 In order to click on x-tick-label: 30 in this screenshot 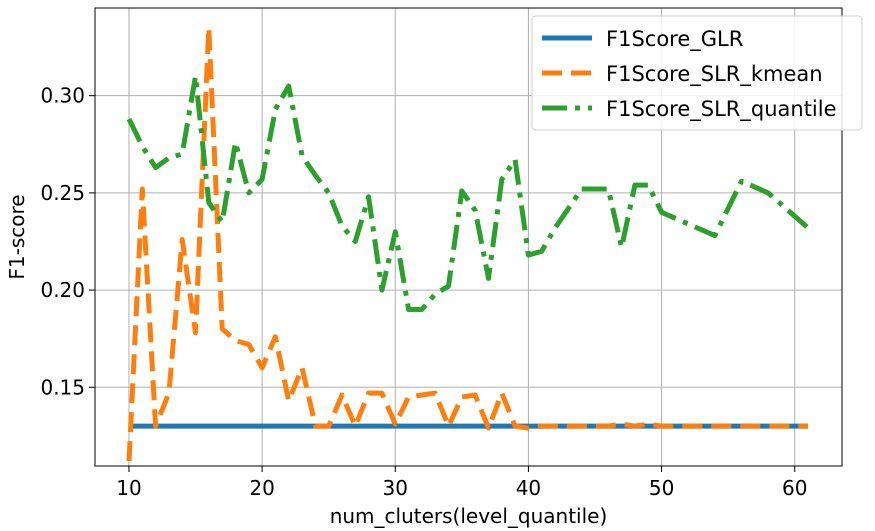, I will do `click(395, 488)`.